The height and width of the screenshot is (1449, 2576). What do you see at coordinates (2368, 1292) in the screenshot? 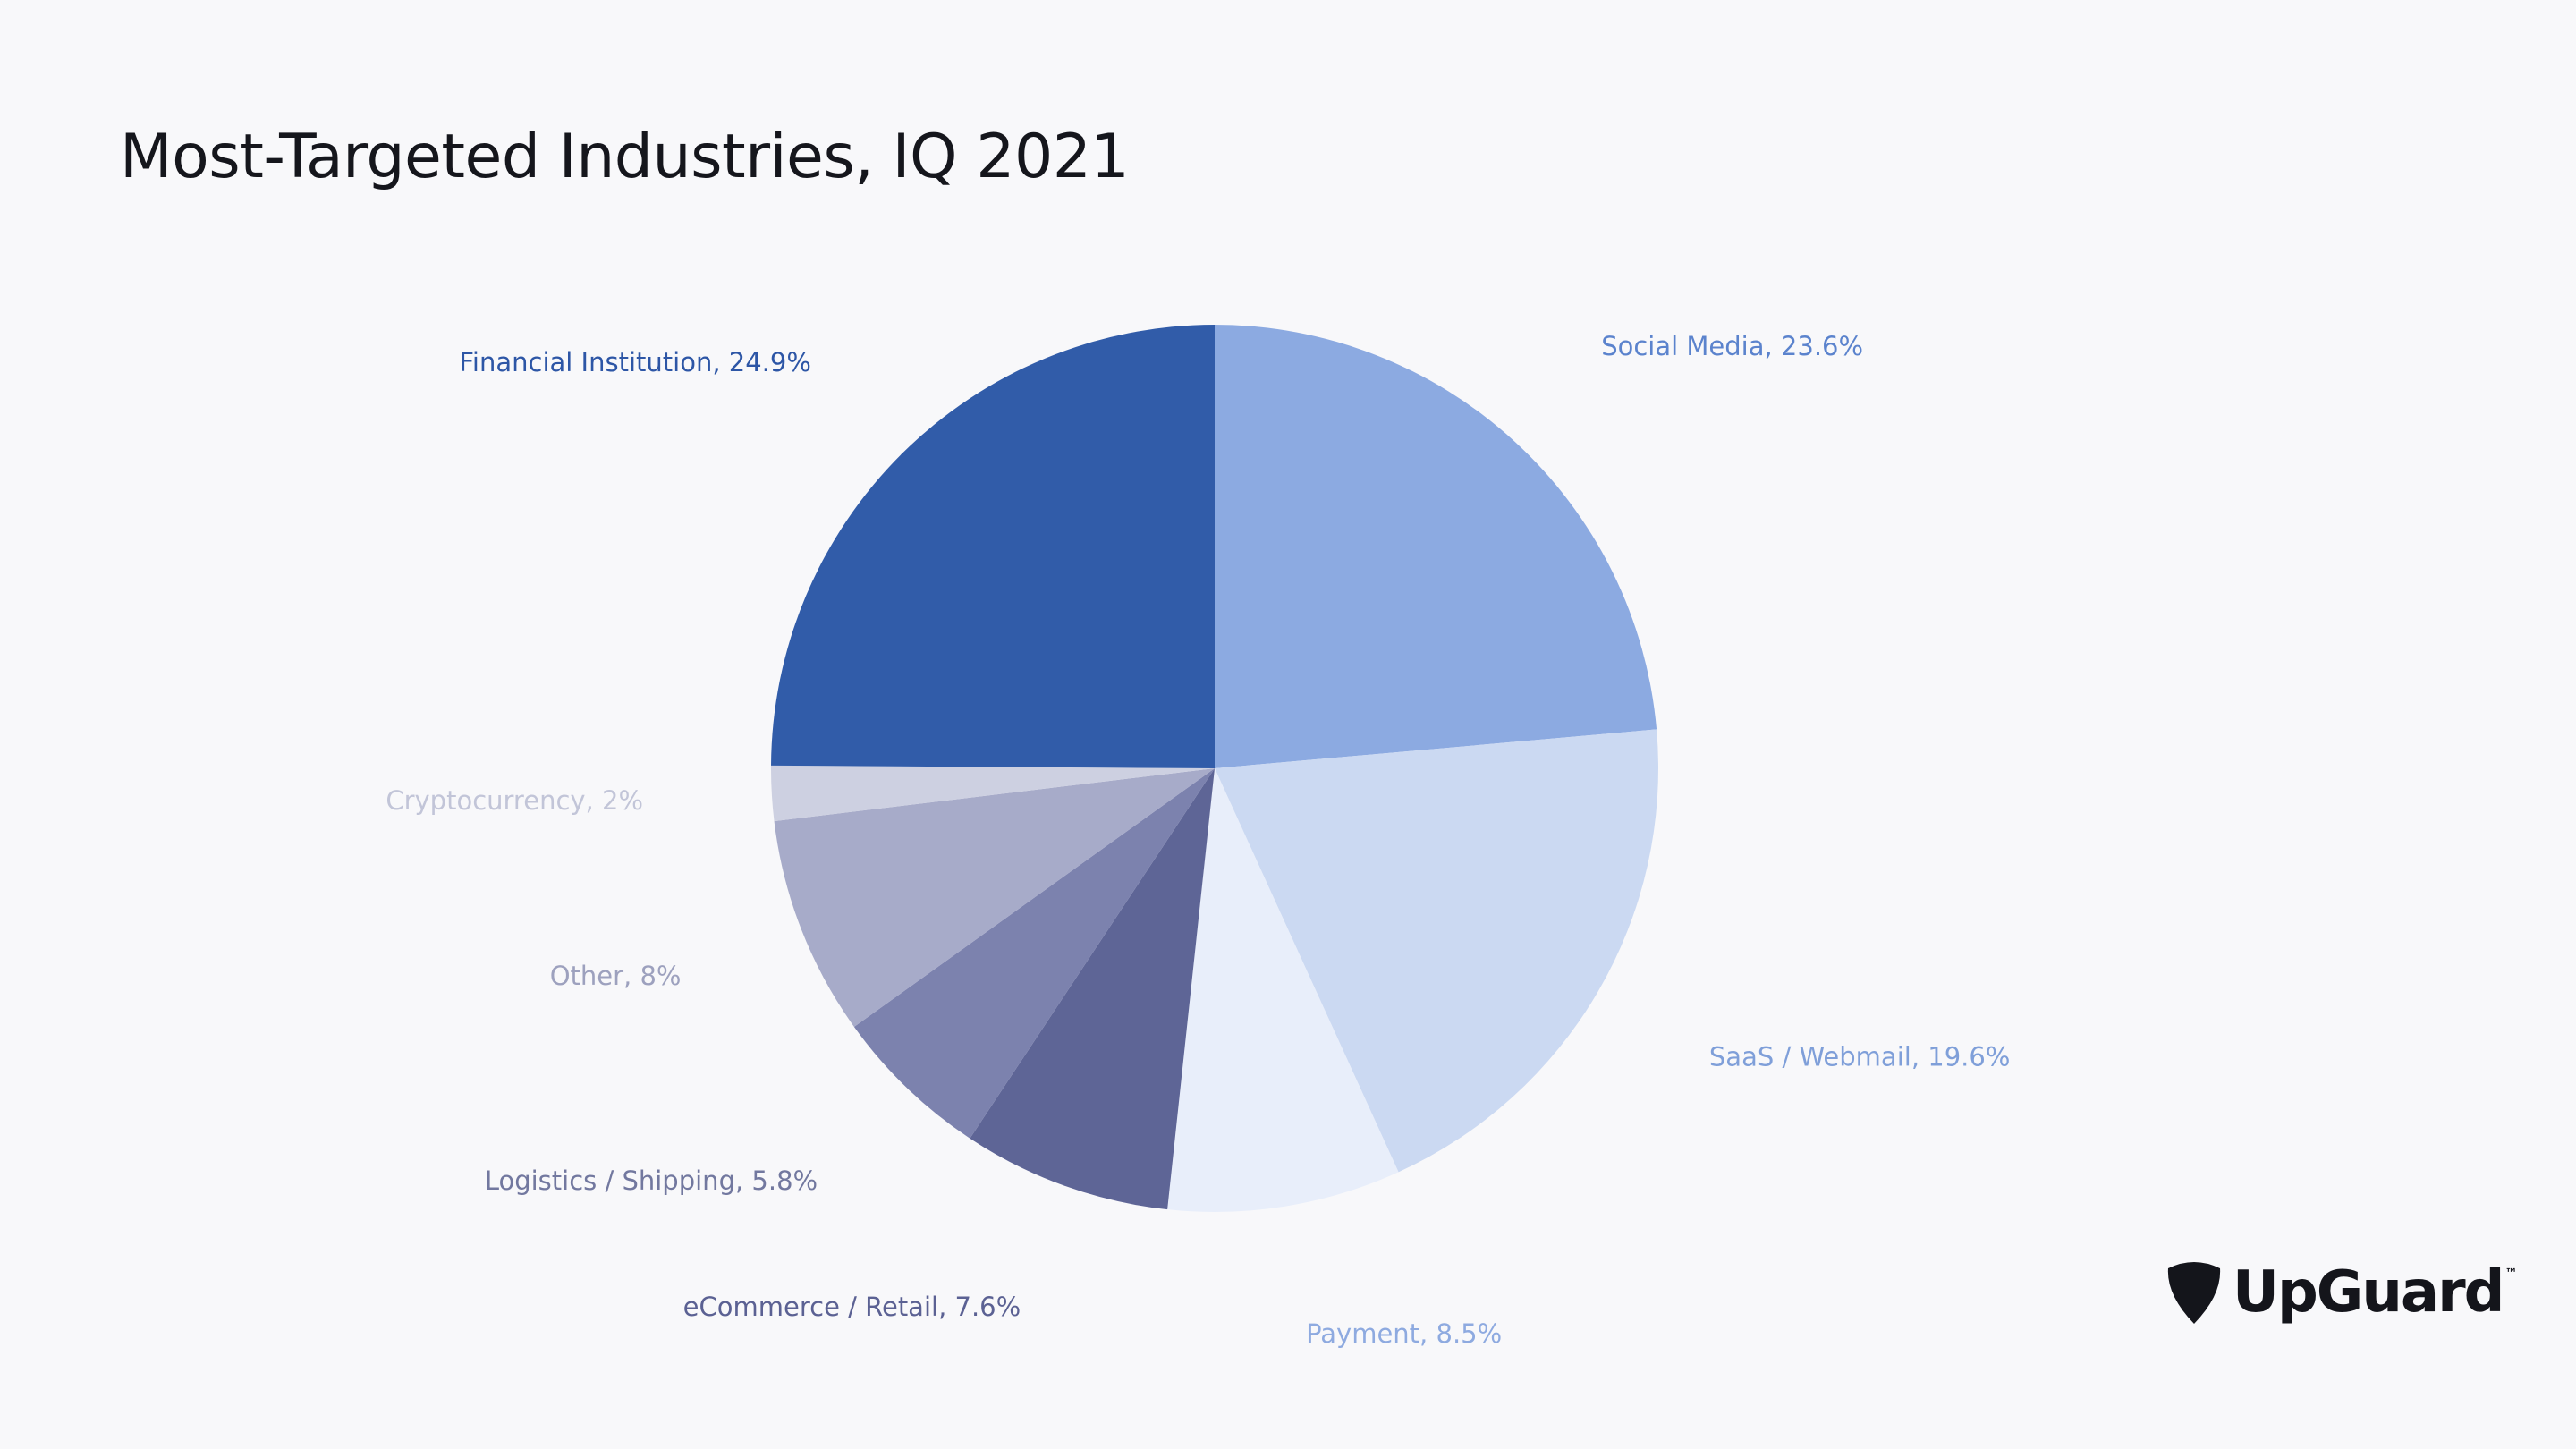
I see `logo-wordmark: UpGuard` at bounding box center [2368, 1292].